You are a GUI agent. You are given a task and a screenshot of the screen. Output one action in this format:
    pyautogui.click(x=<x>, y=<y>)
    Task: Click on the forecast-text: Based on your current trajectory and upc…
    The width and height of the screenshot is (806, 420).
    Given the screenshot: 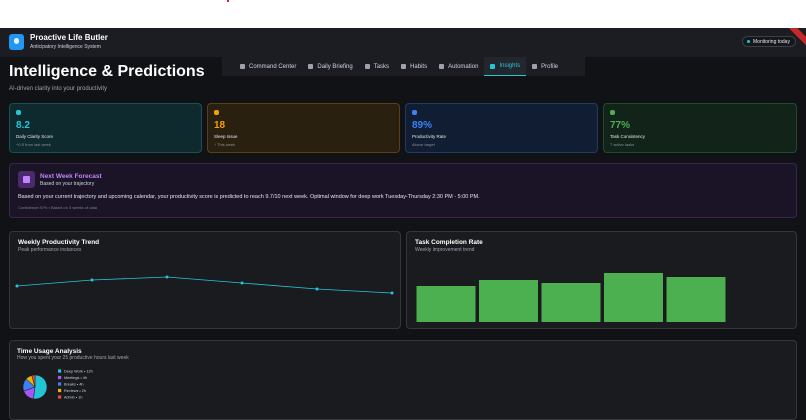 What is the action you would take?
    pyautogui.click(x=249, y=197)
    